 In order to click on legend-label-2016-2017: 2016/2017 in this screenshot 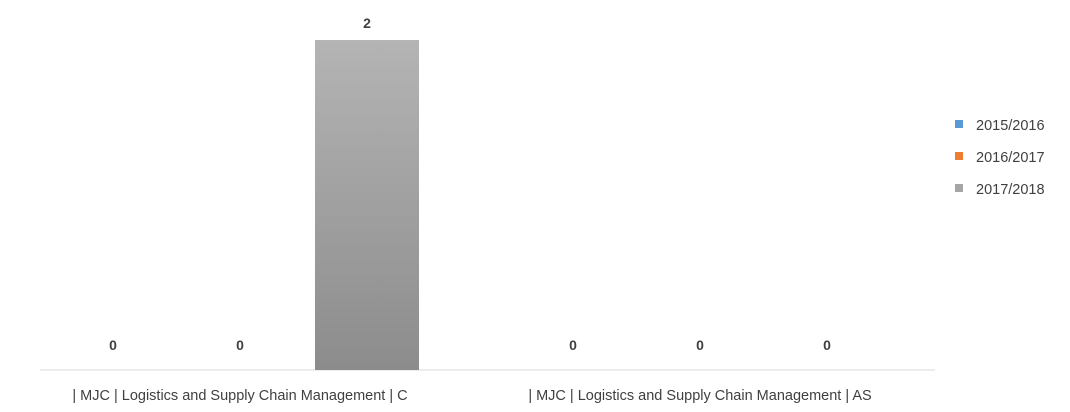, I will do `click(1010, 158)`.